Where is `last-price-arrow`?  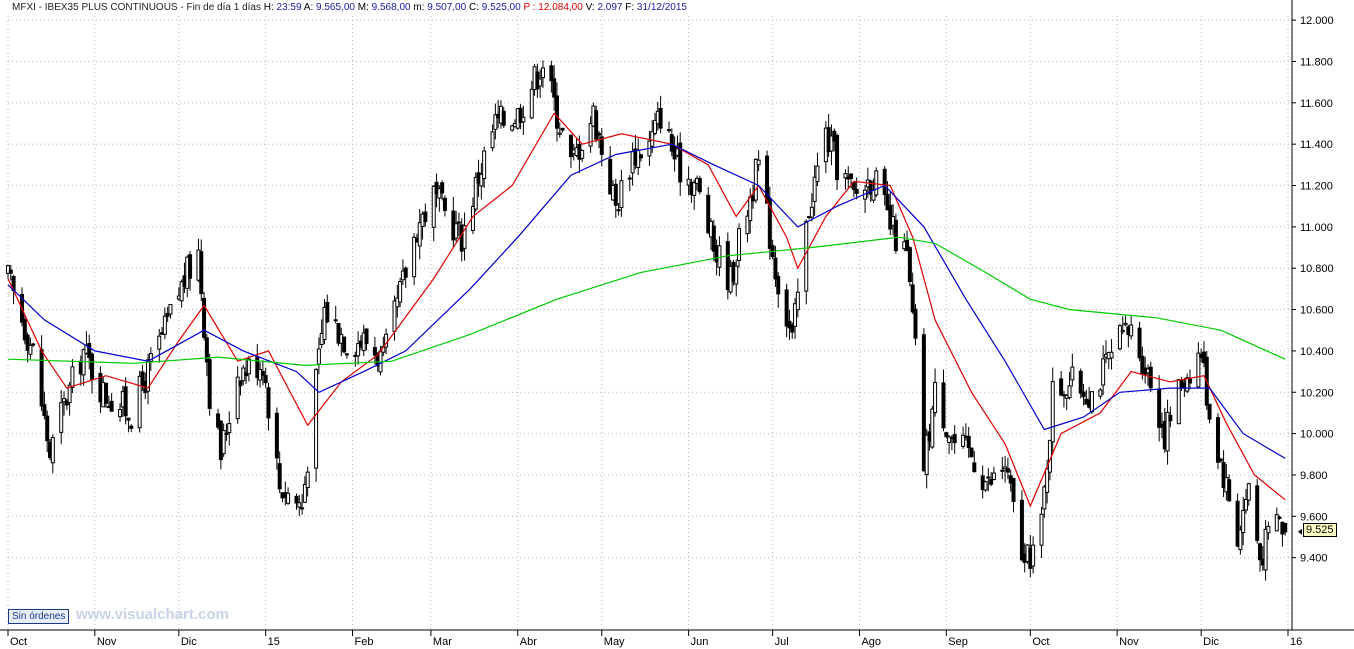
last-price-arrow is located at coordinates (1300, 531).